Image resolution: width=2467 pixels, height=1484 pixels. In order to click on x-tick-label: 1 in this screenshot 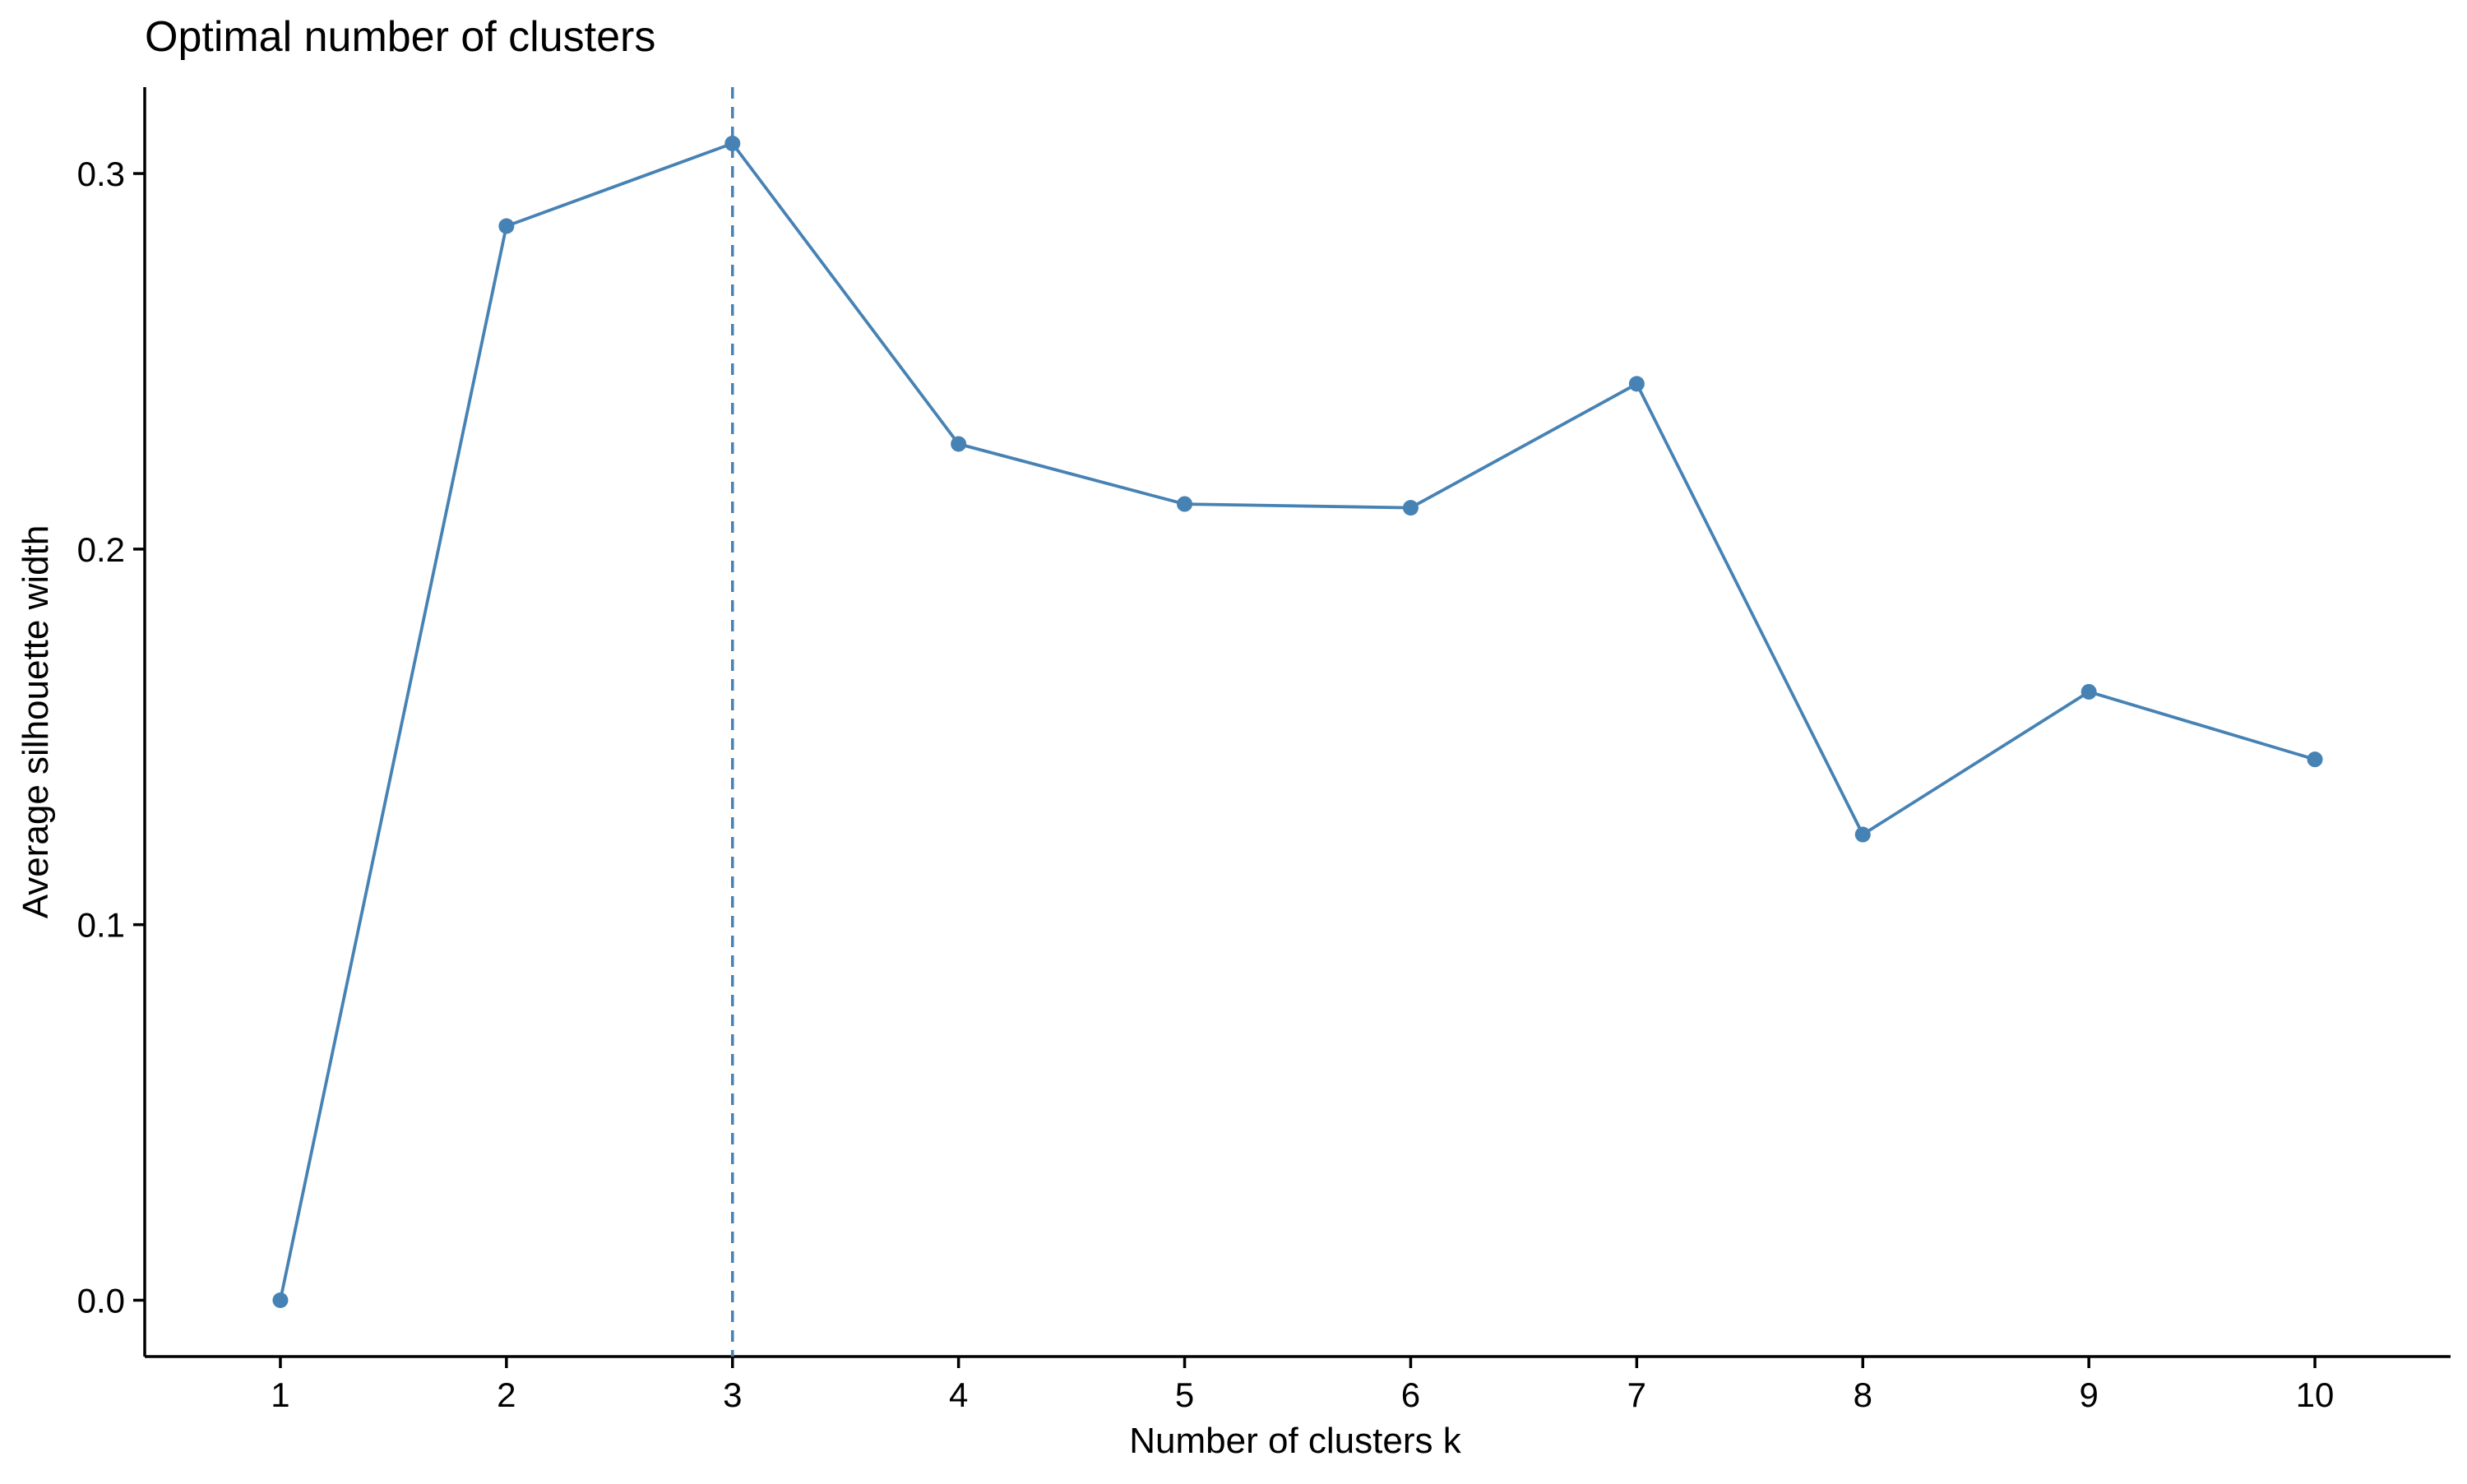, I will do `click(280, 1395)`.